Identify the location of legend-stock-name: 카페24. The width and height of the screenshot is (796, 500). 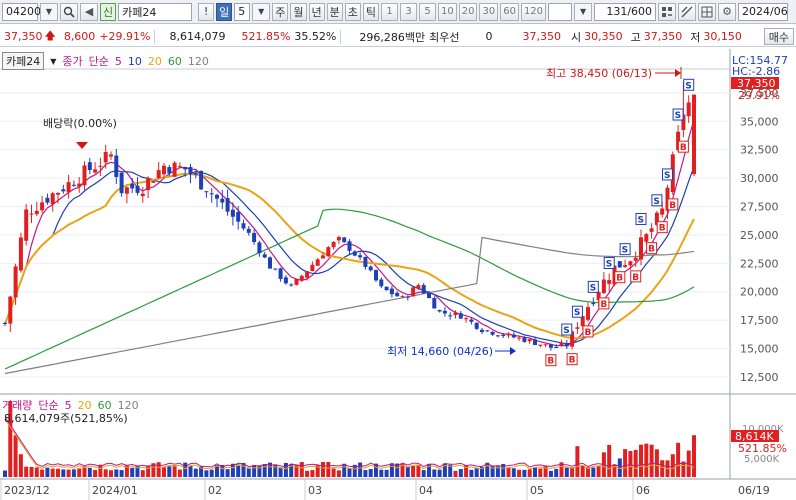
(23, 61).